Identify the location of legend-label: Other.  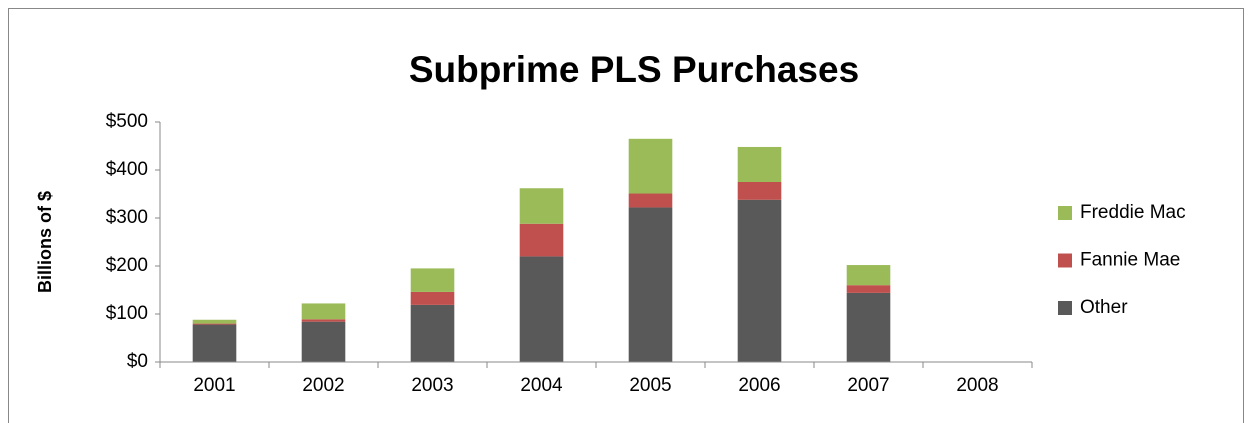
(1104, 307).